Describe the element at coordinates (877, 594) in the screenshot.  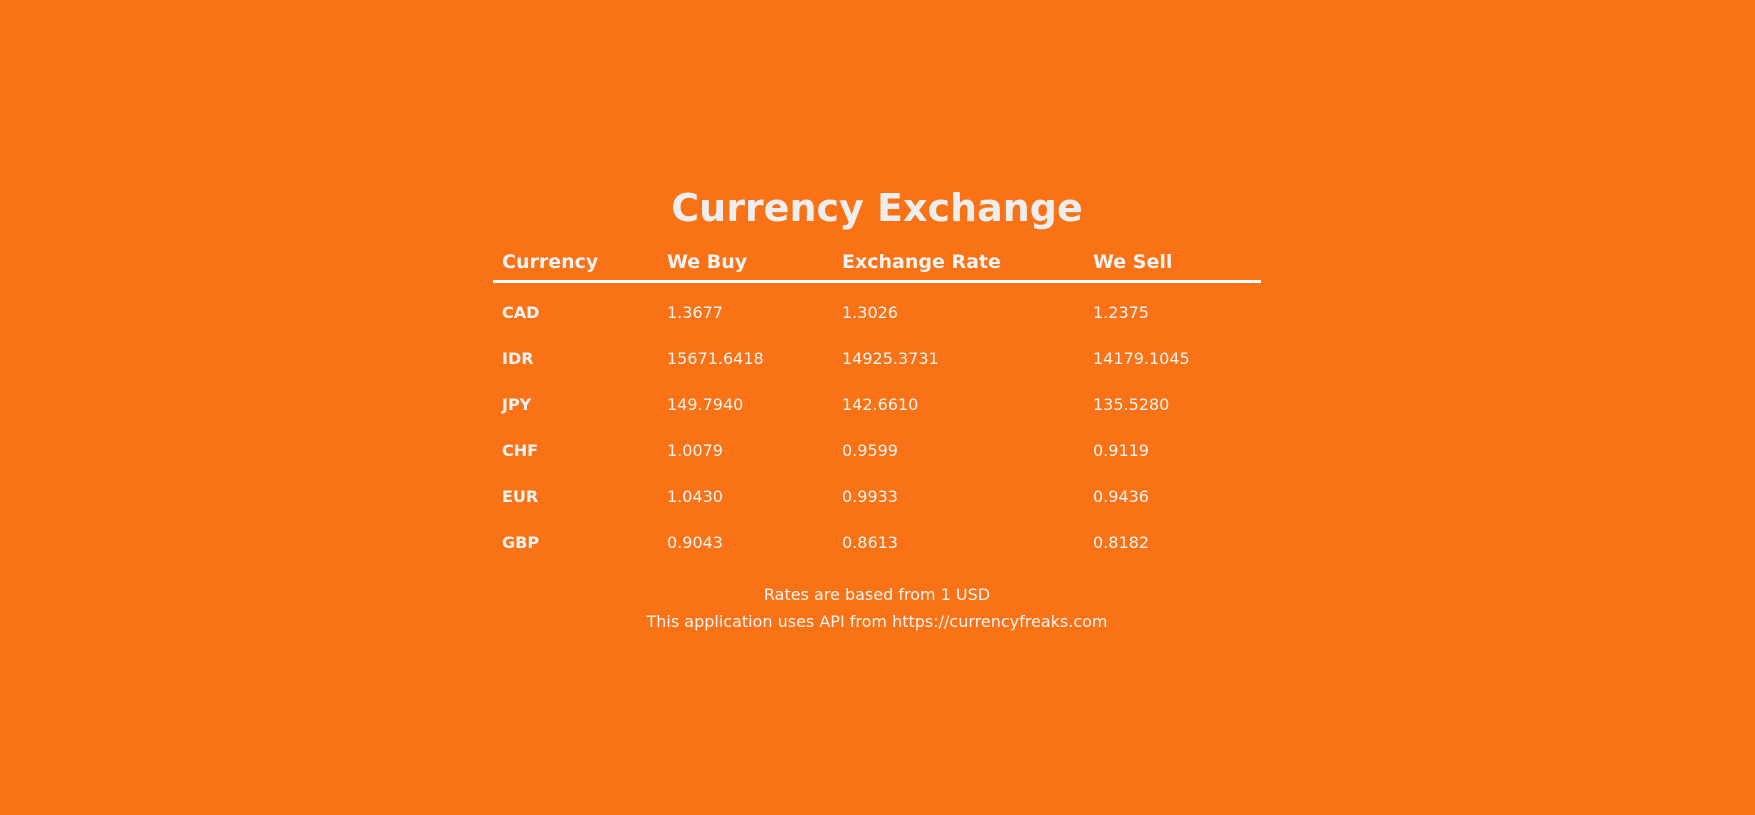
I see `rates-base-note: Rates are based from 1 USD` at that location.